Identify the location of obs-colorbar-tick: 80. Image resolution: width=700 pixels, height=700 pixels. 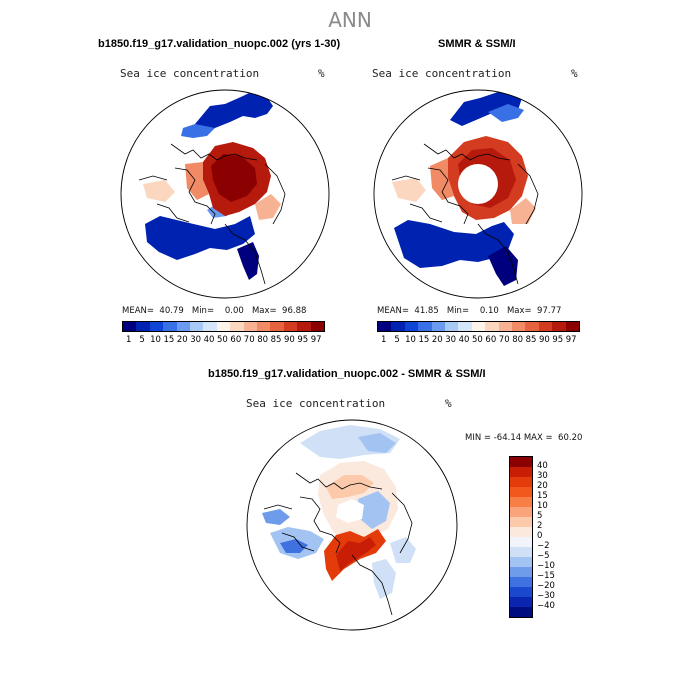
(518, 340).